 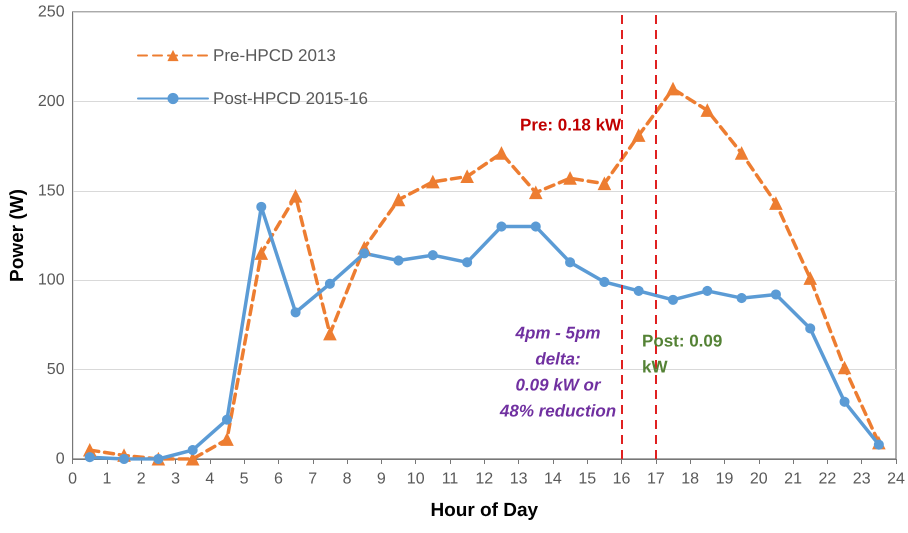 What do you see at coordinates (415, 479) in the screenshot?
I see `x-tick-label: 10` at bounding box center [415, 479].